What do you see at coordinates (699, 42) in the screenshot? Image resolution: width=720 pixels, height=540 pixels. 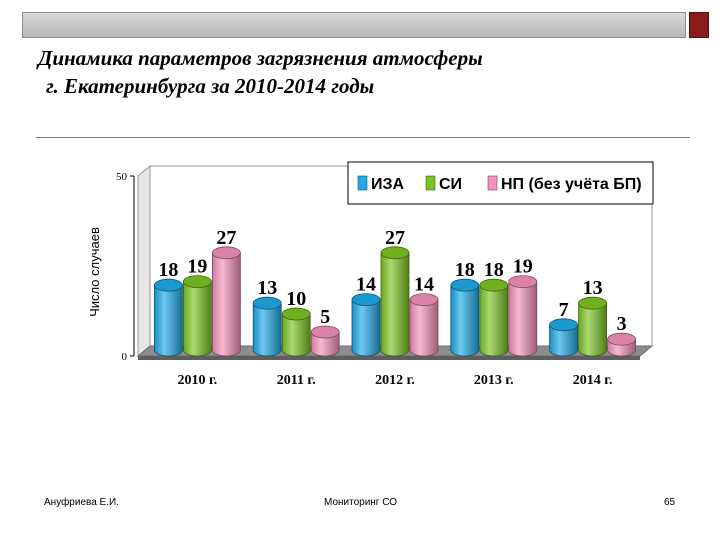 I see `accent-square-gap` at bounding box center [699, 42].